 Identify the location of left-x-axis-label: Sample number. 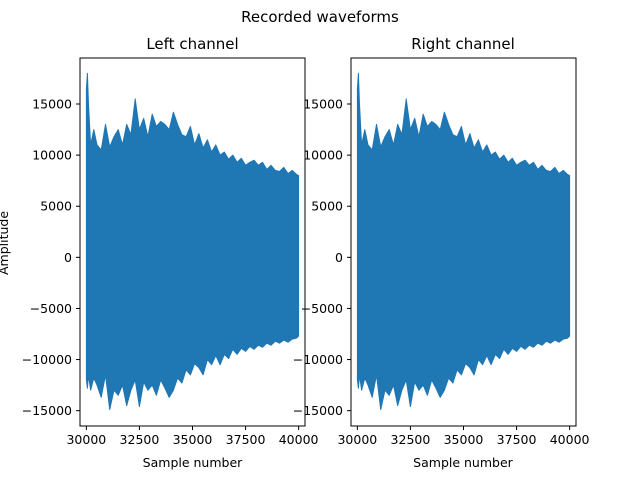
(193, 462).